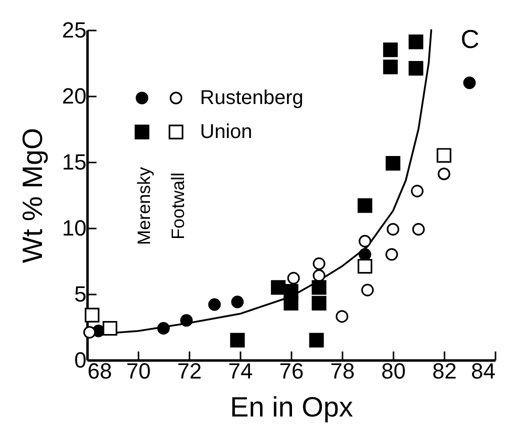 The width and height of the screenshot is (511, 443). I want to click on y-tick-label: 15, so click(74, 162).